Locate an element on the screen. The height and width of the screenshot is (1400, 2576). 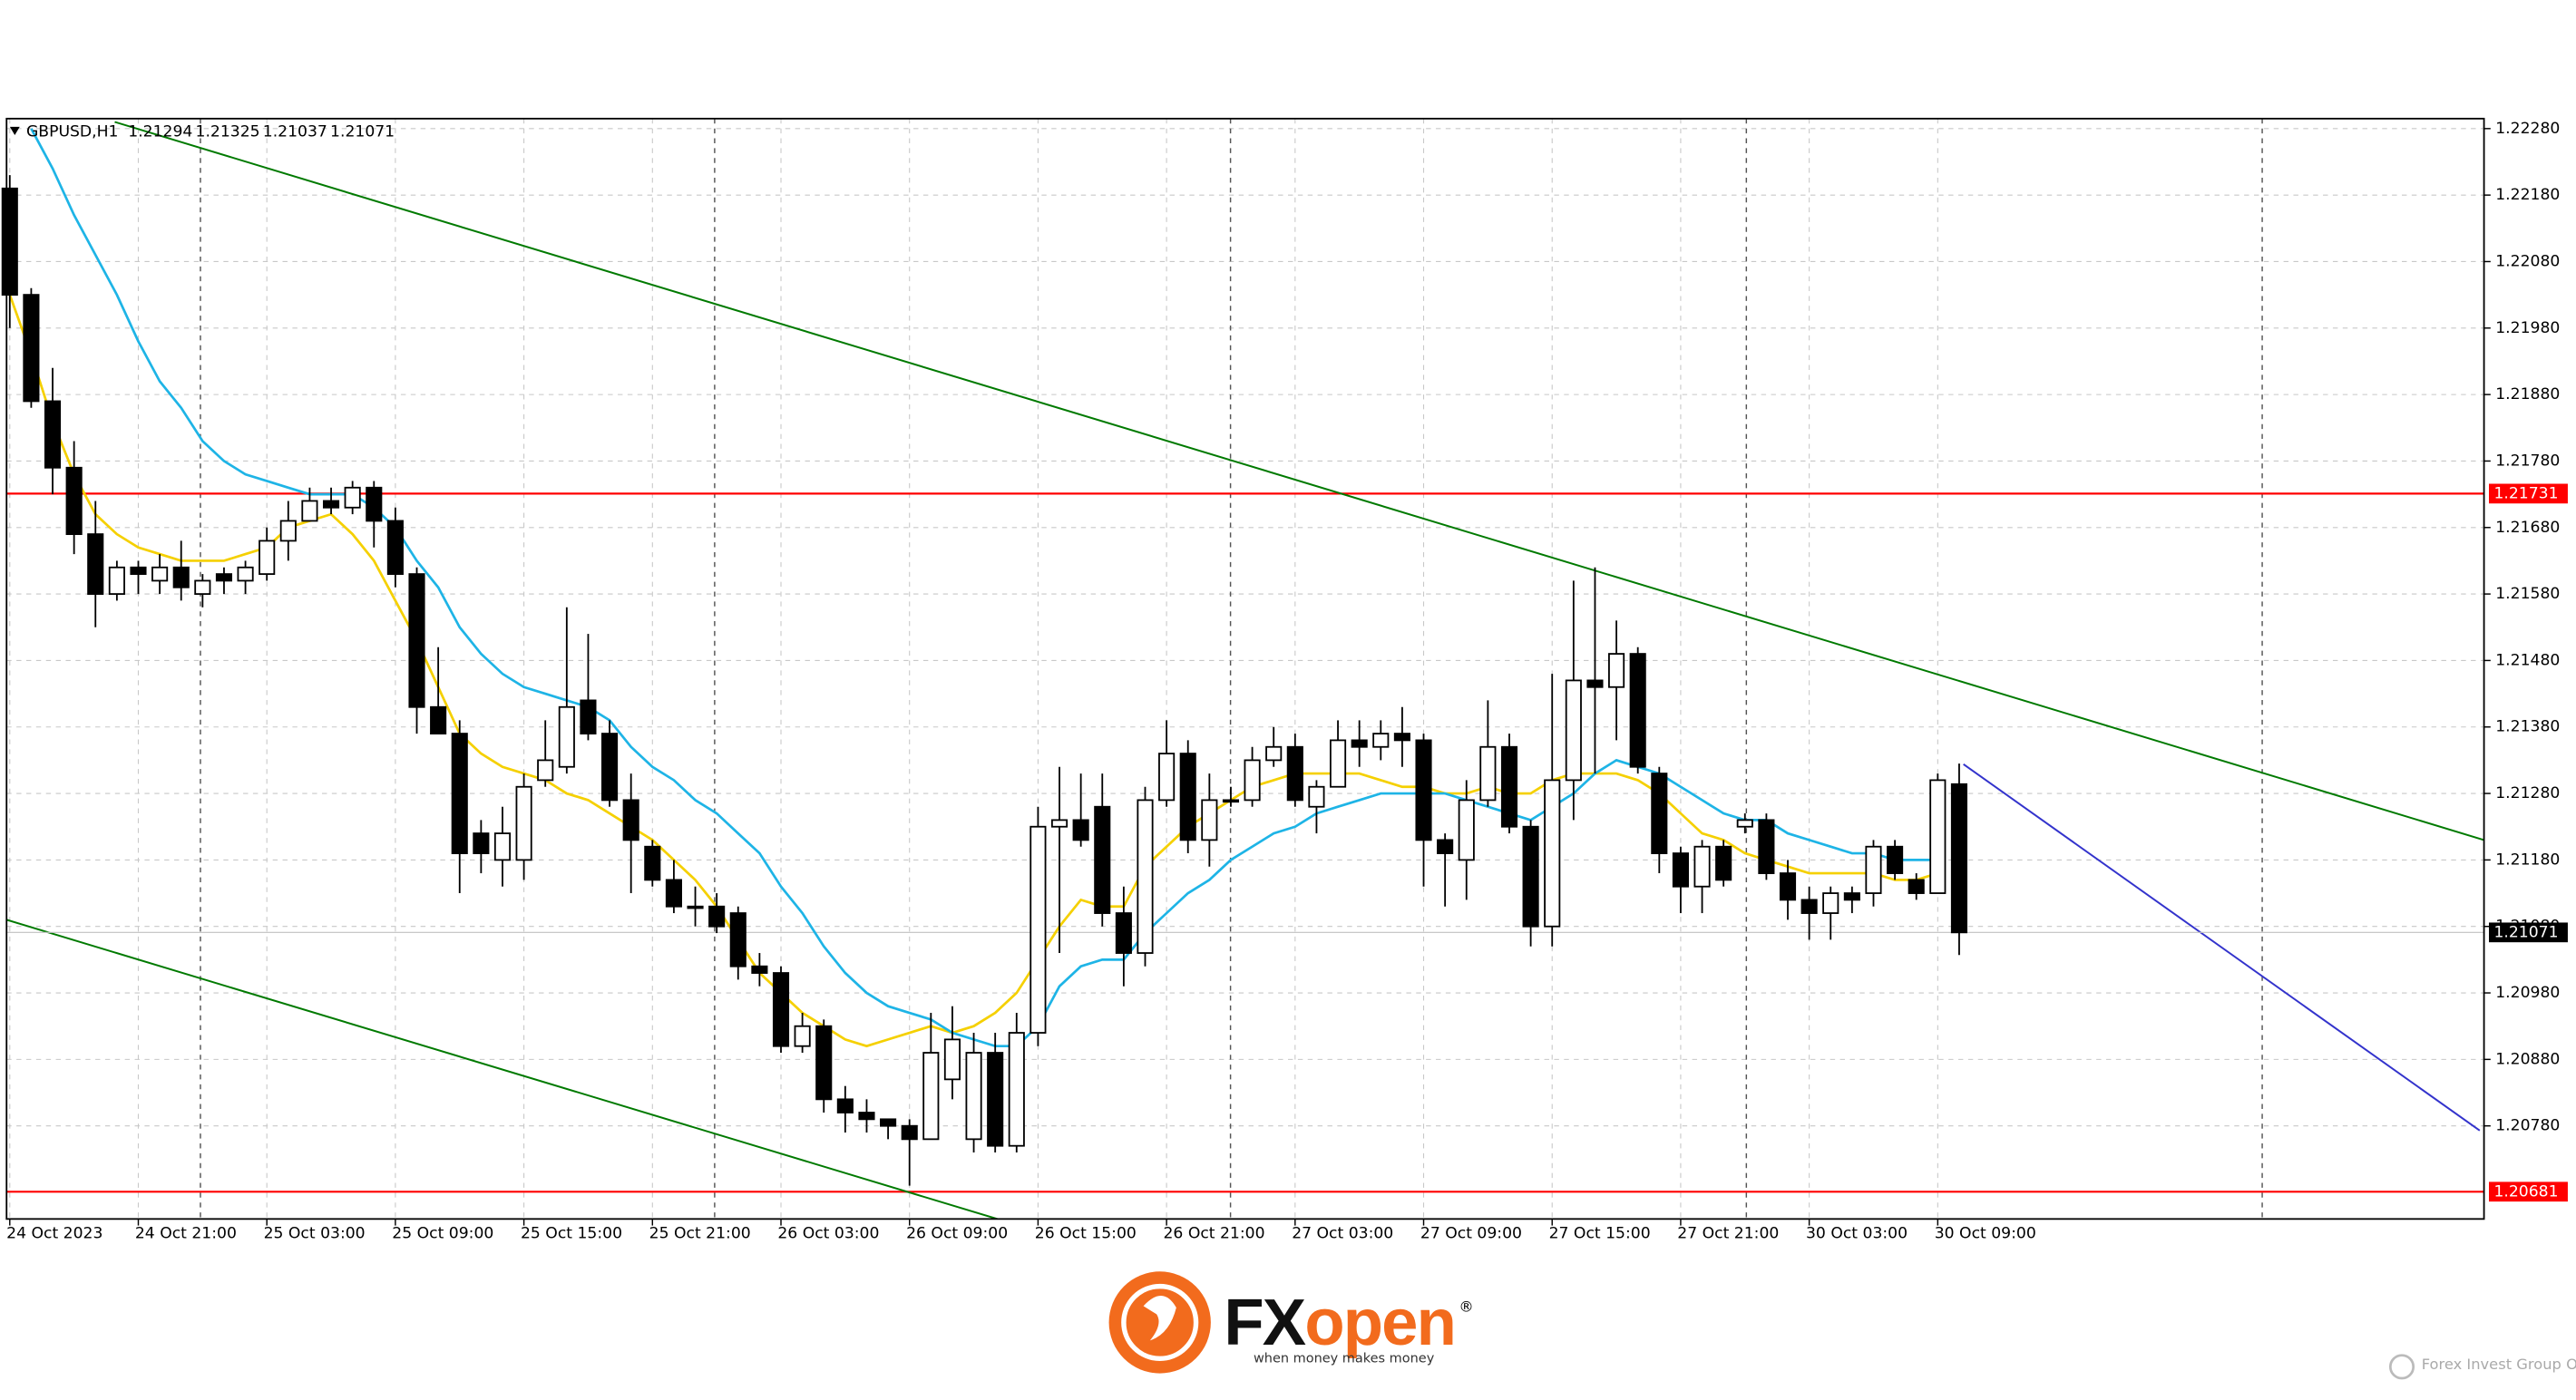
y-tick-label: 1.21280 is located at coordinates (2527, 793).